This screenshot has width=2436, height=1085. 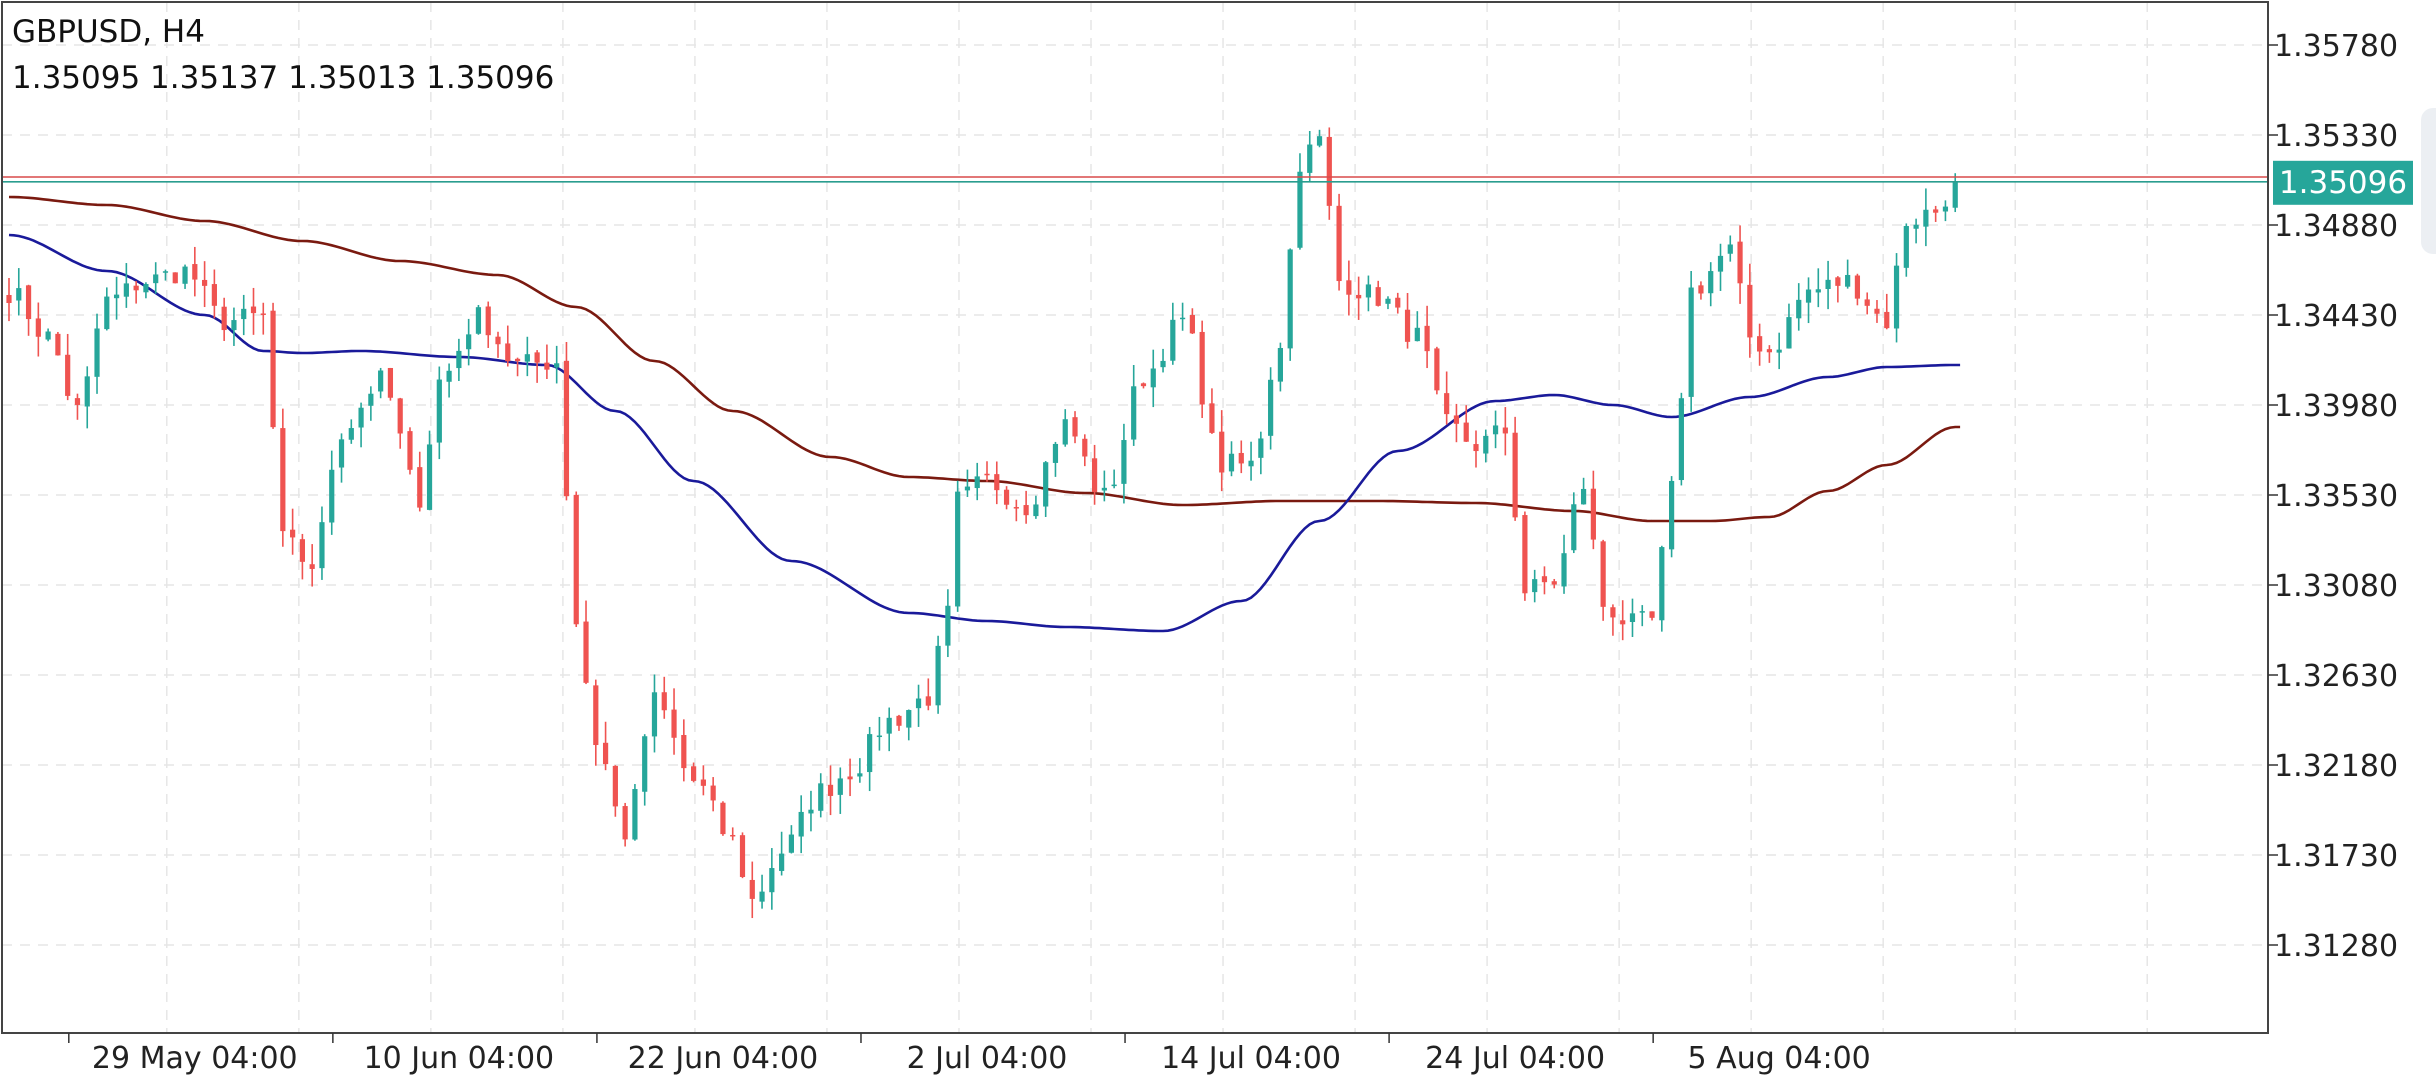 I want to click on side-panel-handle, so click(x=2428, y=181).